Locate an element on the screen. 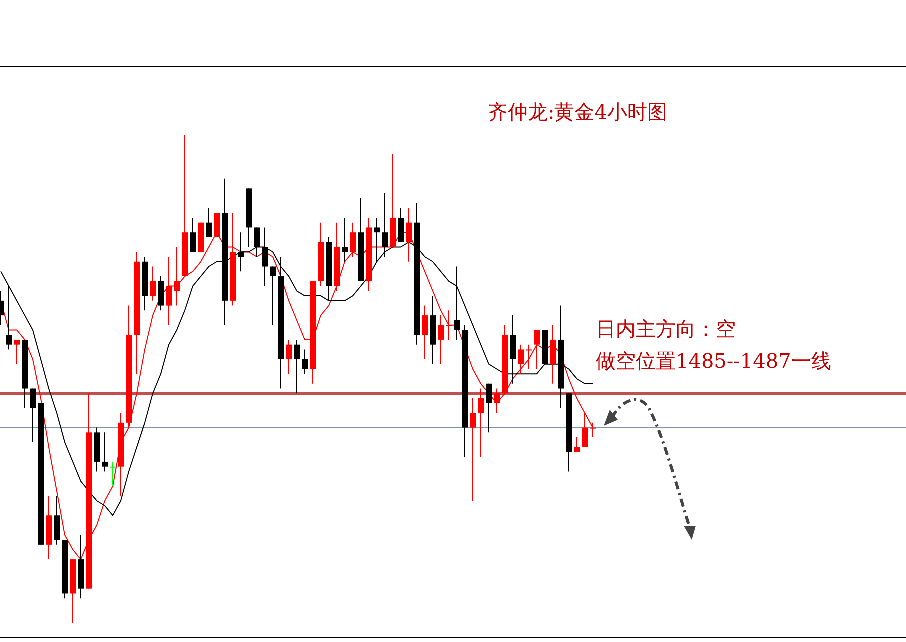 The height and width of the screenshot is (642, 906). annotation: 做空位置1485--1487一线 is located at coordinates (714, 361).